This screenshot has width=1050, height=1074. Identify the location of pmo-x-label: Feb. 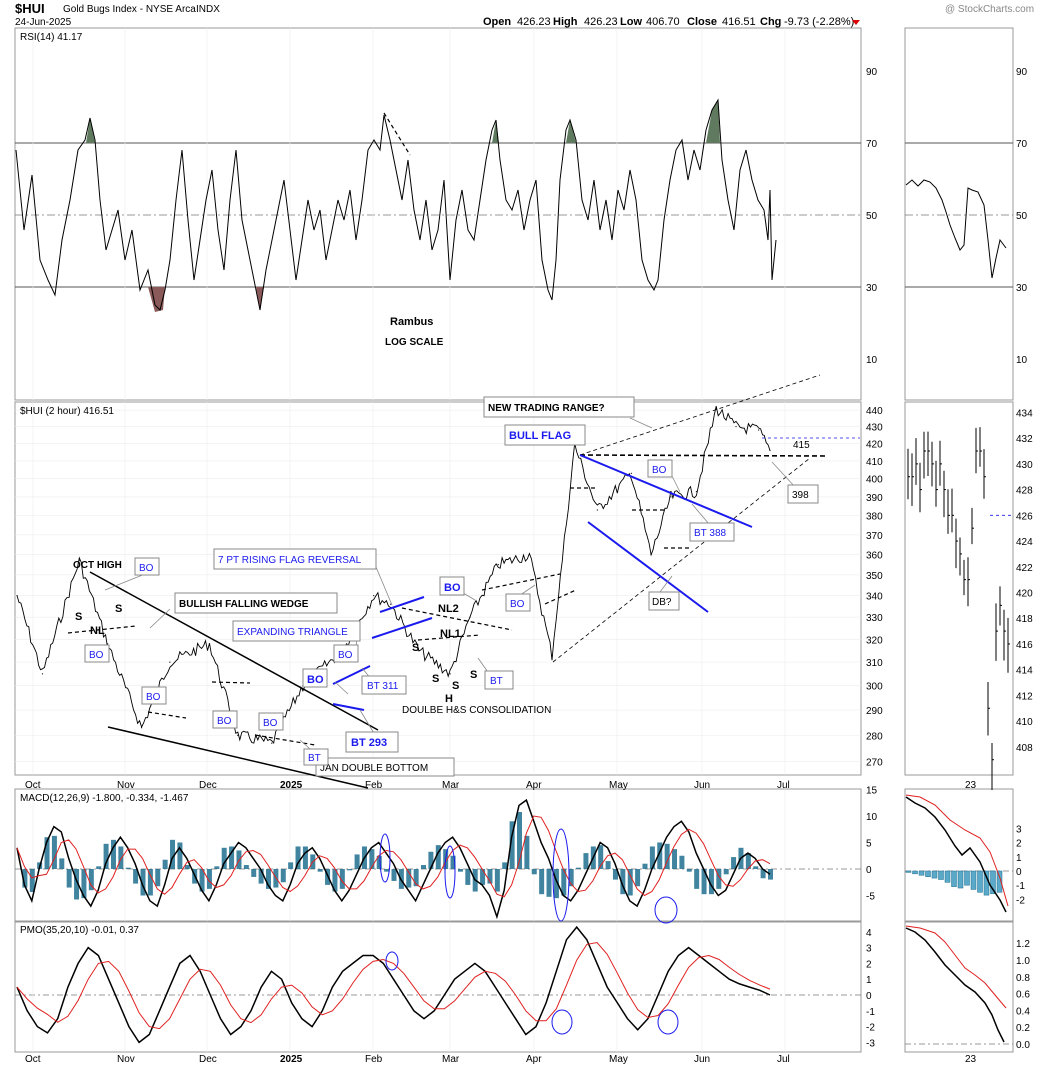
(374, 1059).